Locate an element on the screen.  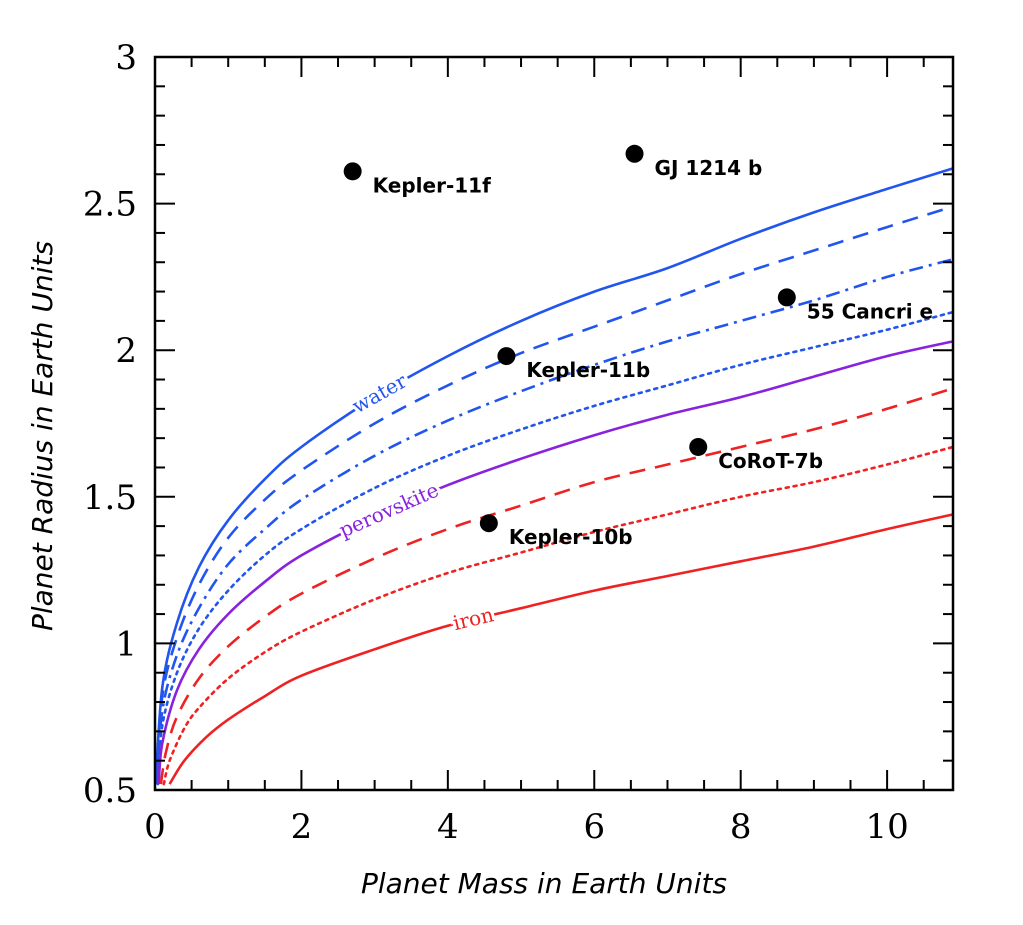
x-tick-label: 4 is located at coordinates (448, 827).